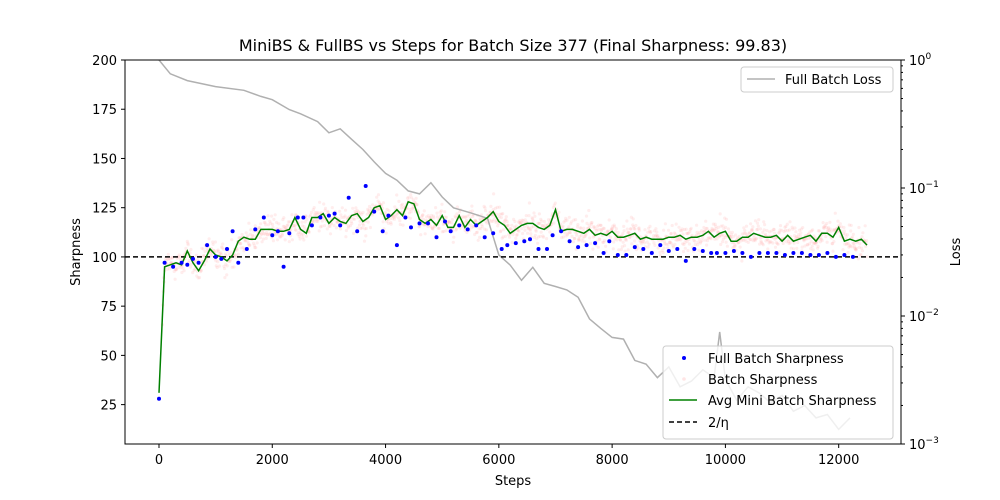 The image size is (1000, 500). I want to click on y-tick-label: 125, so click(104, 209).